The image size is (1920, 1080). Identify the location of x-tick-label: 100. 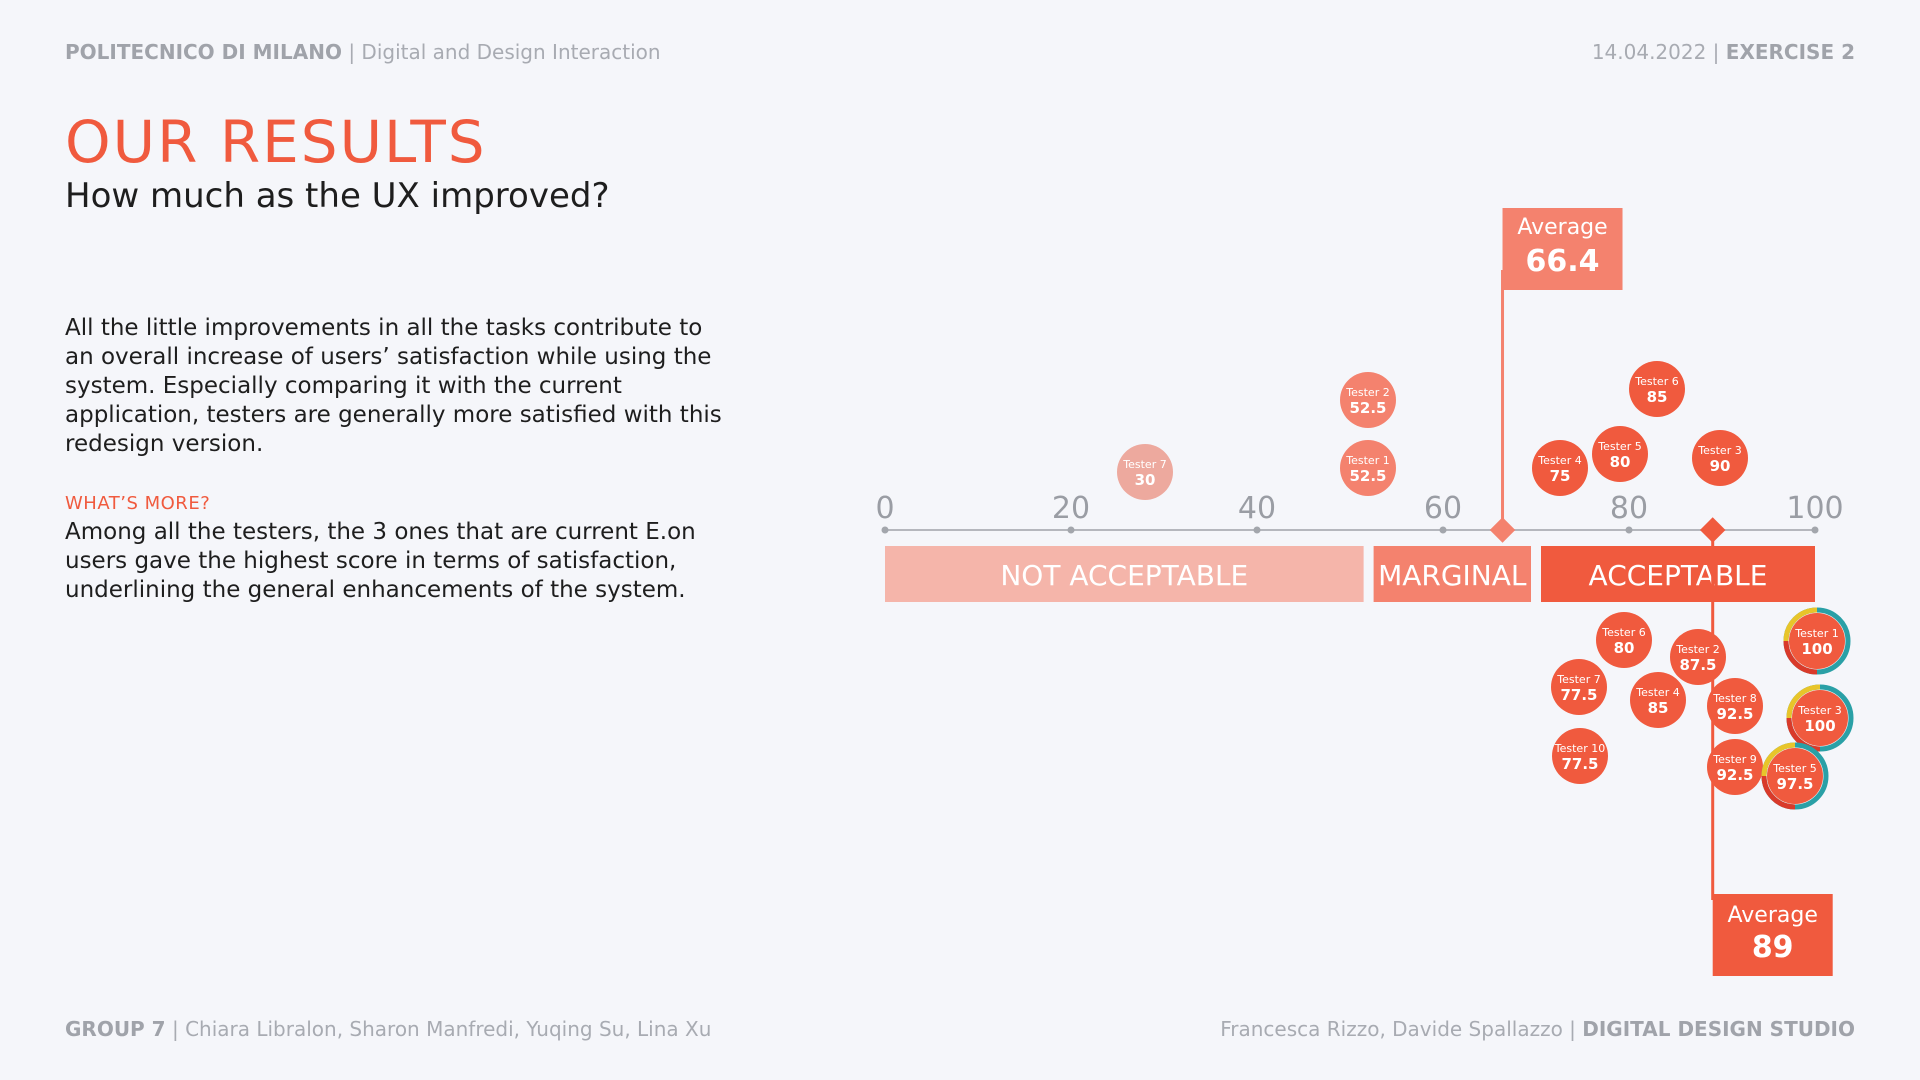
(1814, 508).